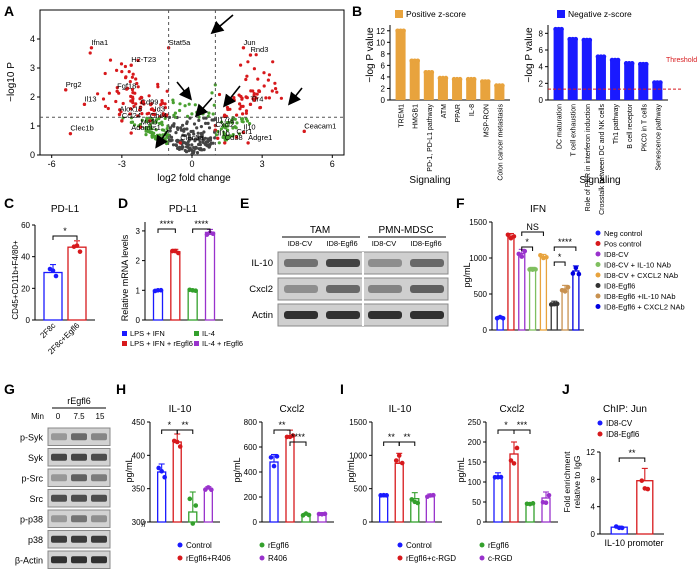  Describe the element at coordinates (180, 42) in the screenshot. I see `volcano-gene-label: Stat5a` at that location.